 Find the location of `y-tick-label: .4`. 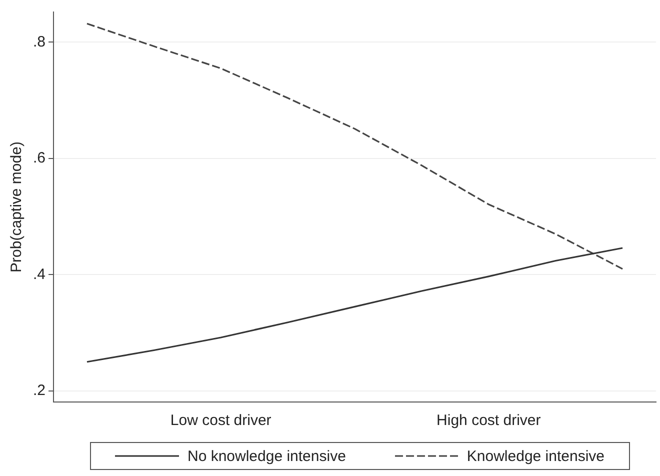

y-tick-label: .4 is located at coordinates (39, 274).